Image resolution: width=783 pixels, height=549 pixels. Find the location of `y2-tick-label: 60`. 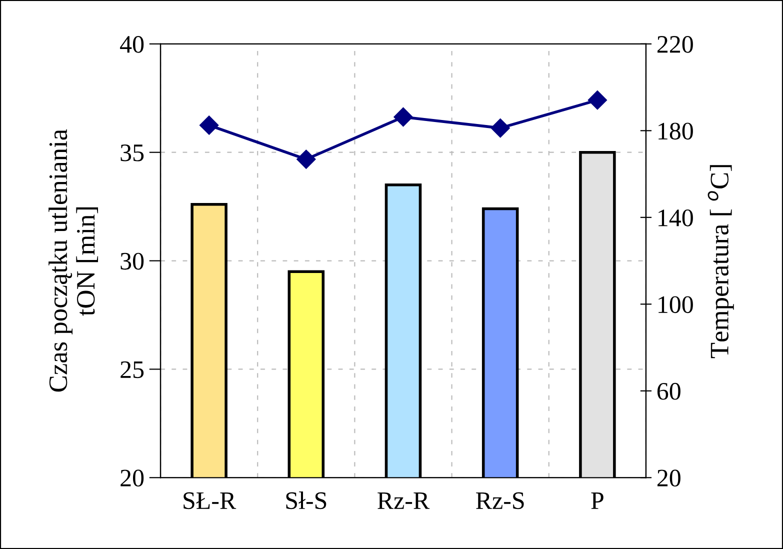

y2-tick-label: 60 is located at coordinates (668, 391).